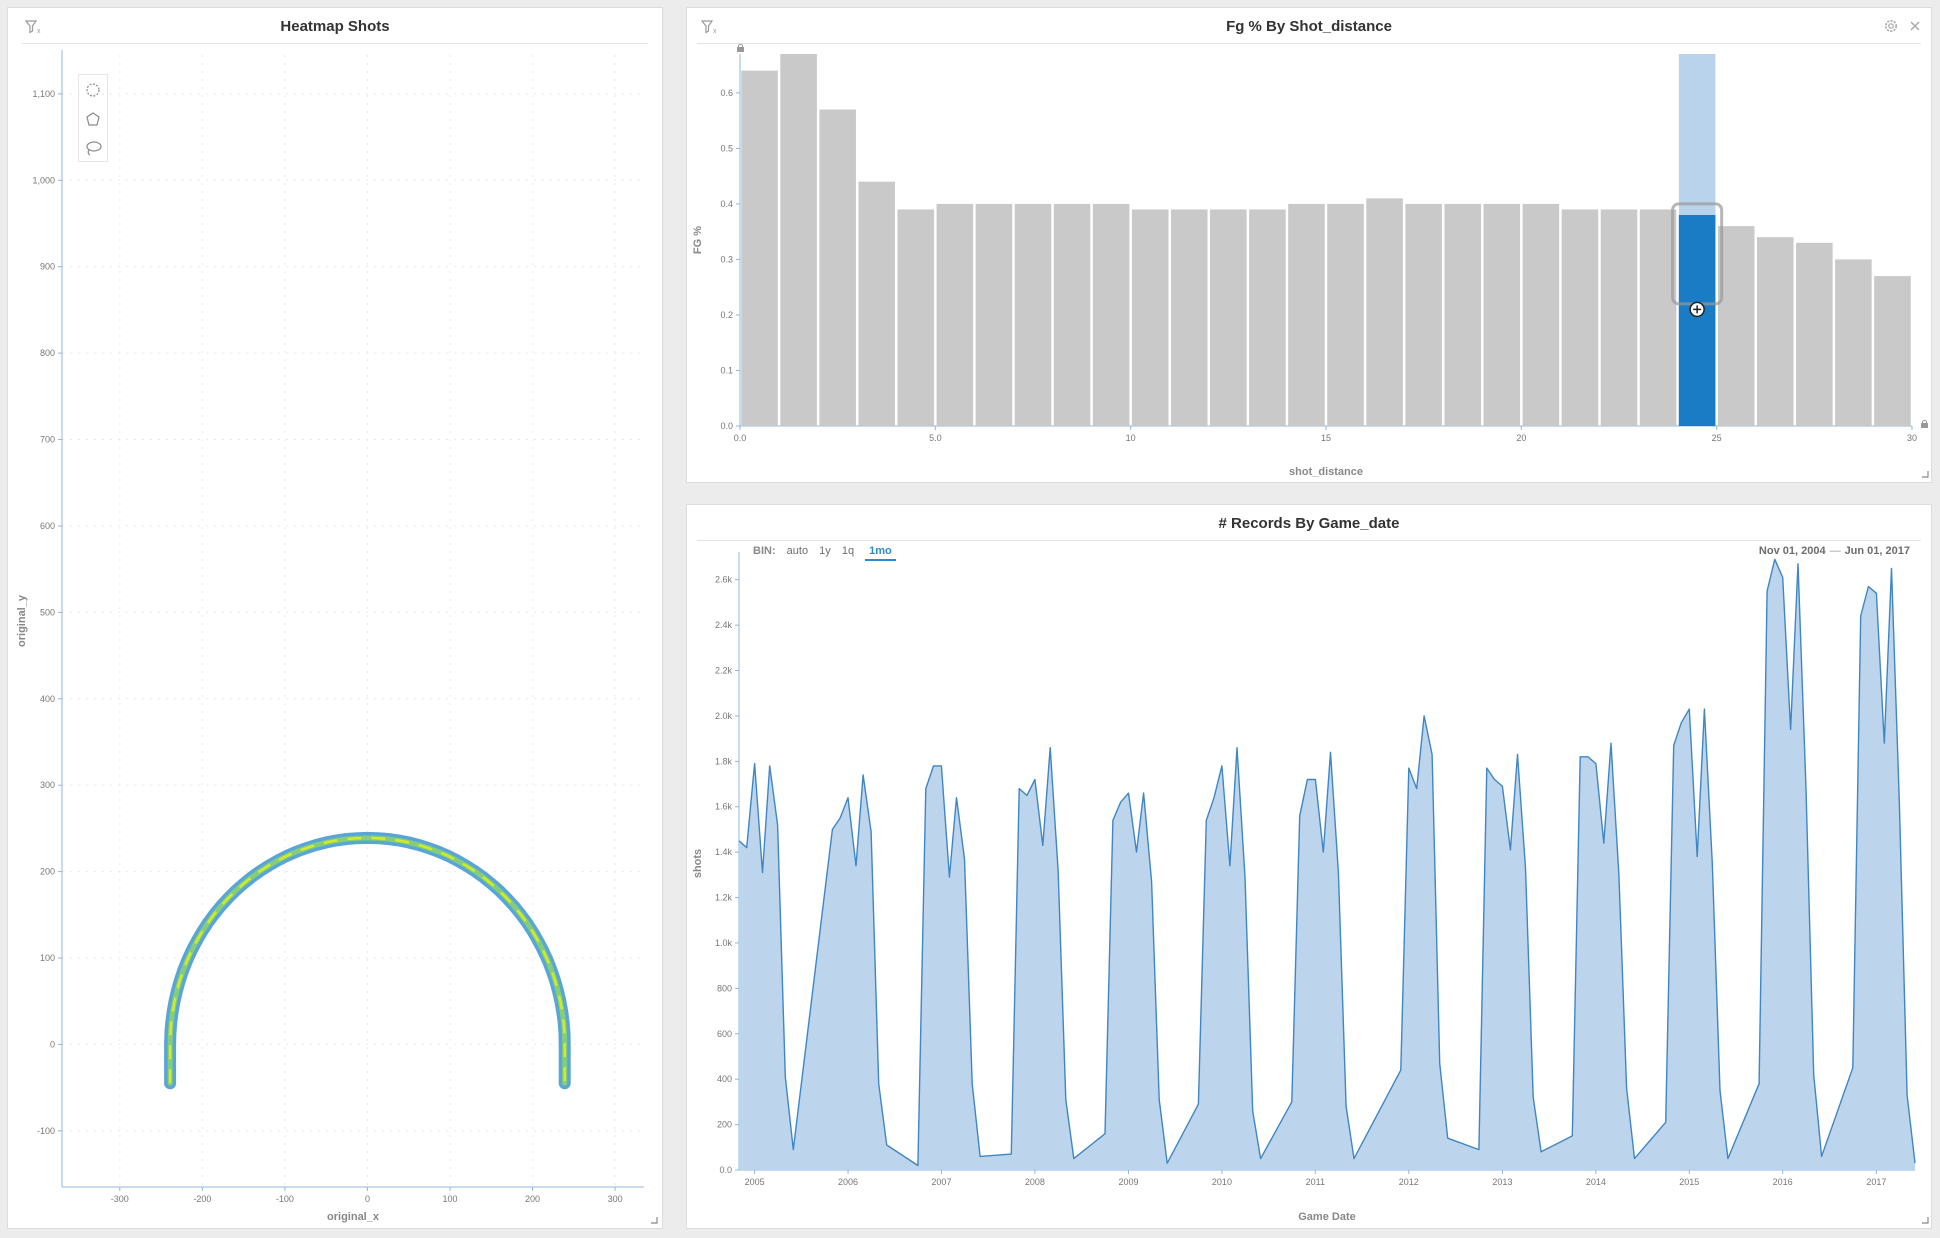  I want to click on y-tick-label: 700, so click(47, 440).